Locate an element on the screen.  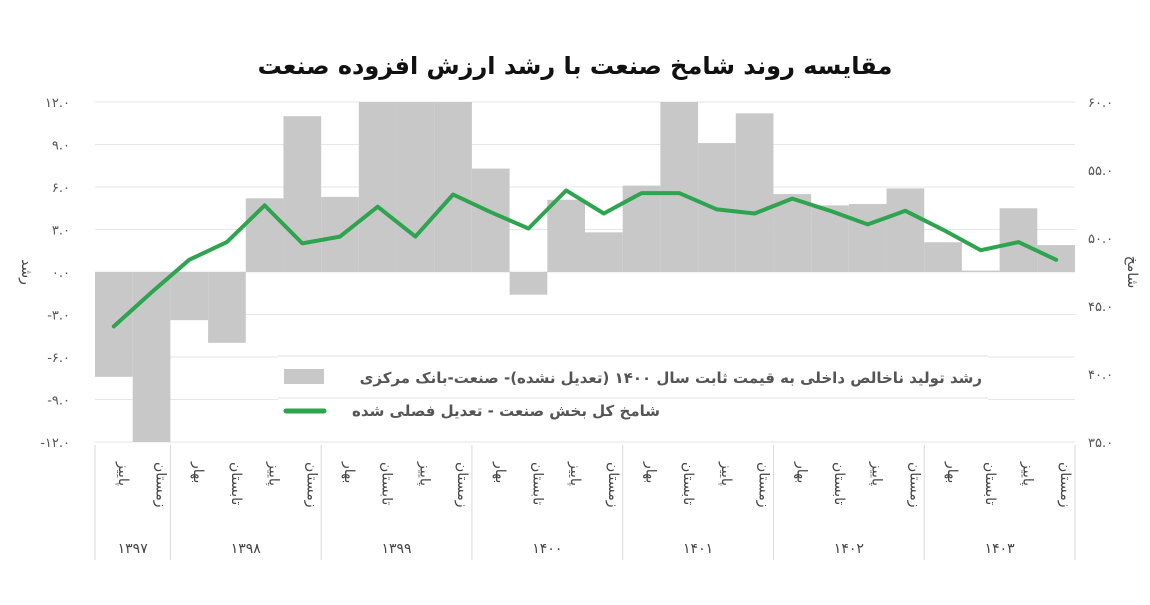
right-tick-label: ۵۵.۰ is located at coordinates (1100, 171).